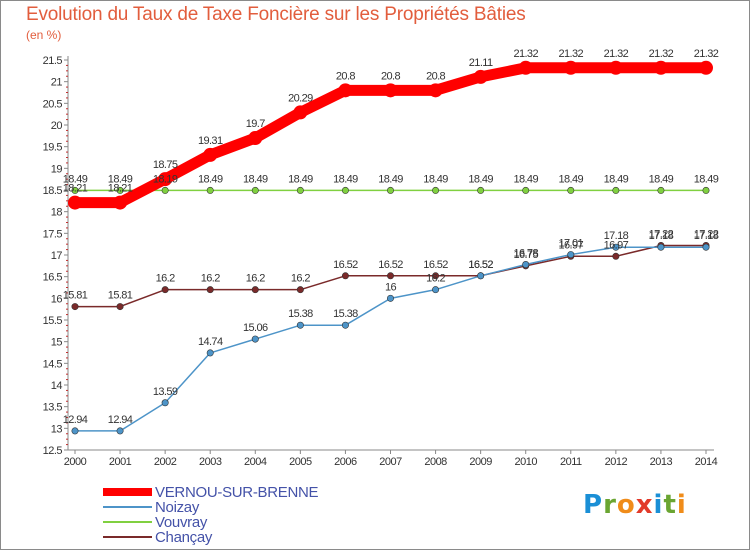  Describe the element at coordinates (53, 321) in the screenshot. I see `y-tick-label: 15.5` at that location.